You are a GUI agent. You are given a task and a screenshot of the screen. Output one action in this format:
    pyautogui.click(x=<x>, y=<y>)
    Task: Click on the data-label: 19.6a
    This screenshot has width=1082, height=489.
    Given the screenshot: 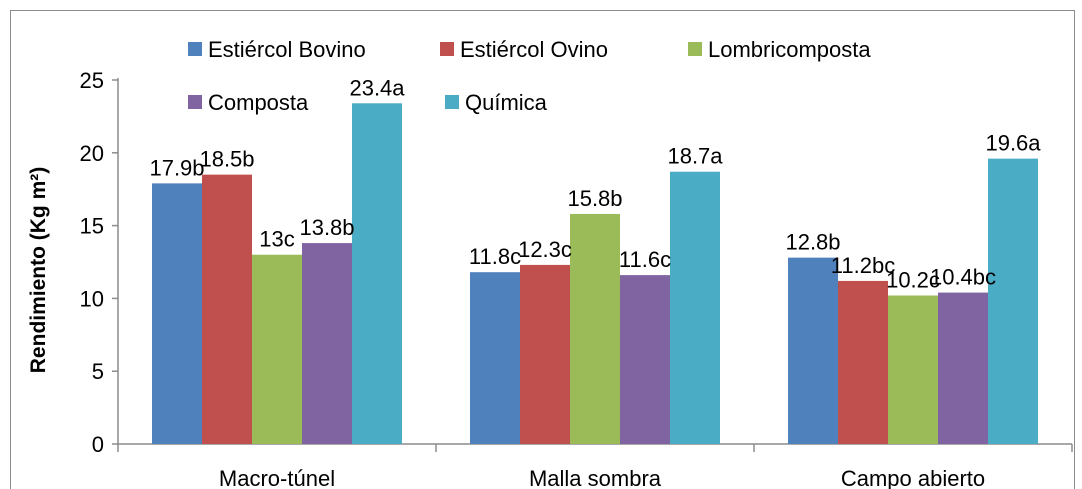 What is the action you would take?
    pyautogui.click(x=1013, y=143)
    